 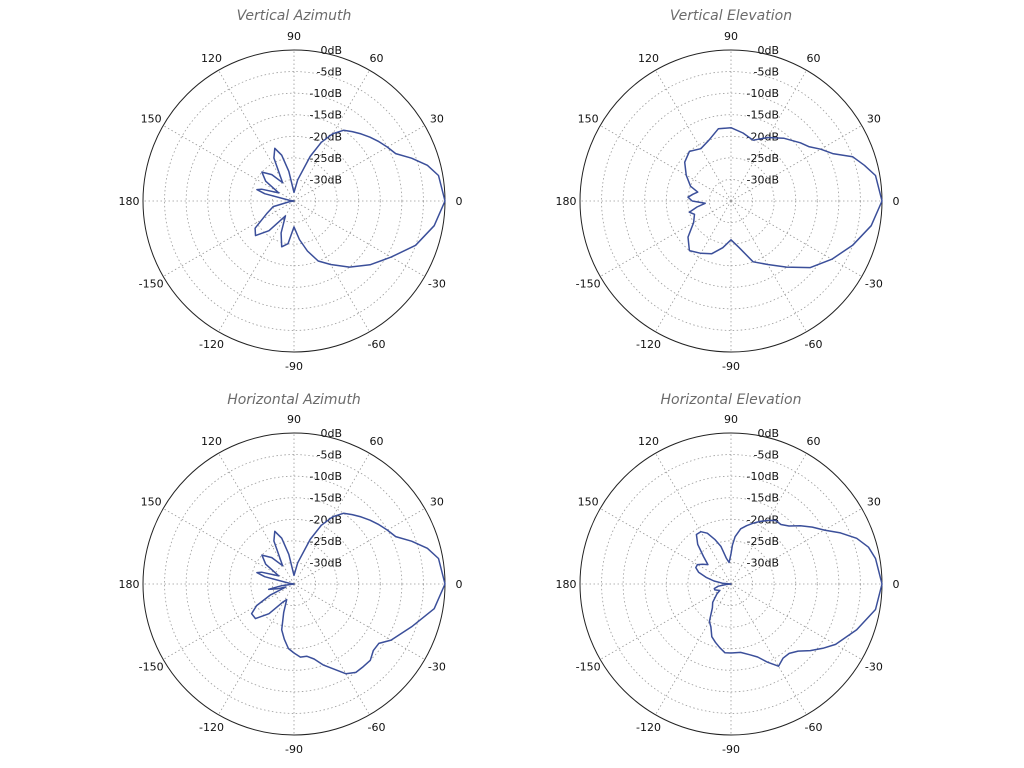 What do you see at coordinates (294, 16) in the screenshot?
I see `plot-title-vertical-azimuth: Vertical Azimuth` at bounding box center [294, 16].